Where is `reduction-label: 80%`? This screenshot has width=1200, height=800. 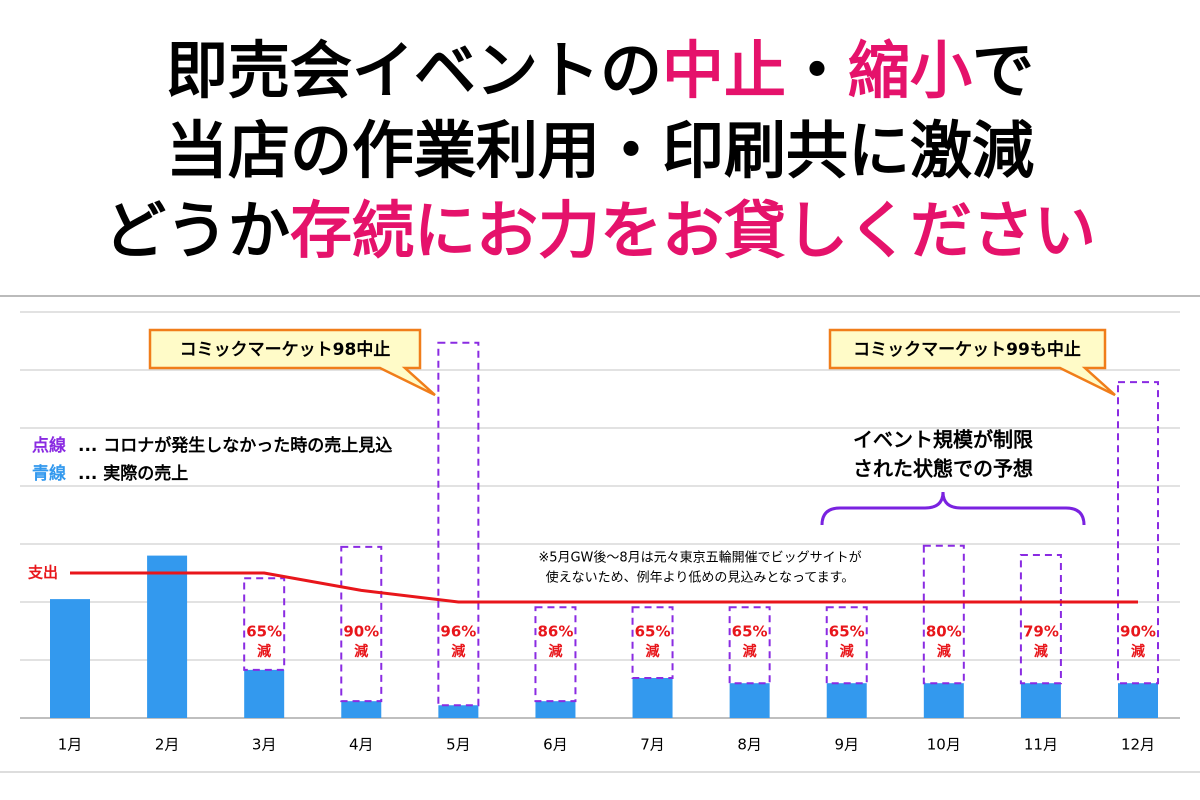
reduction-label: 80% is located at coordinates (944, 632).